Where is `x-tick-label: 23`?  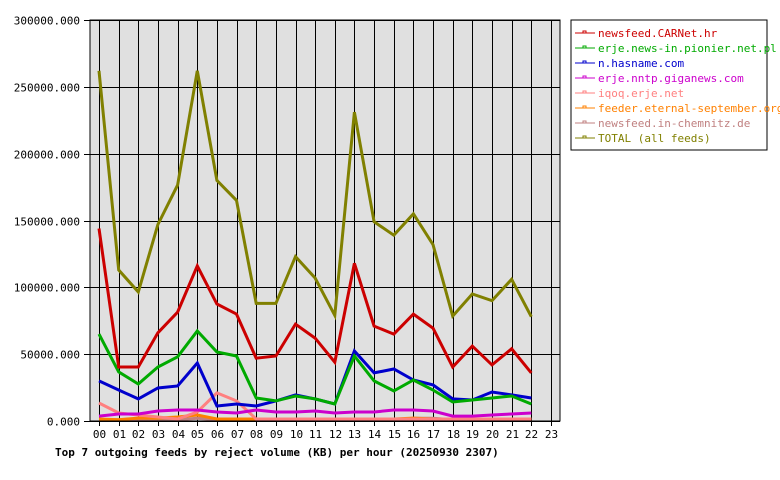
x-tick-label: 23 is located at coordinates (551, 434).